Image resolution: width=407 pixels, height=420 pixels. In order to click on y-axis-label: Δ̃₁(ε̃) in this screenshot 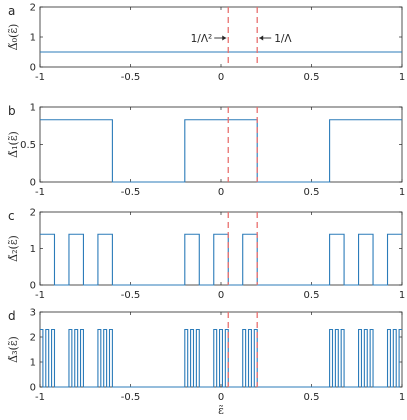, I will do `click(13, 144)`.